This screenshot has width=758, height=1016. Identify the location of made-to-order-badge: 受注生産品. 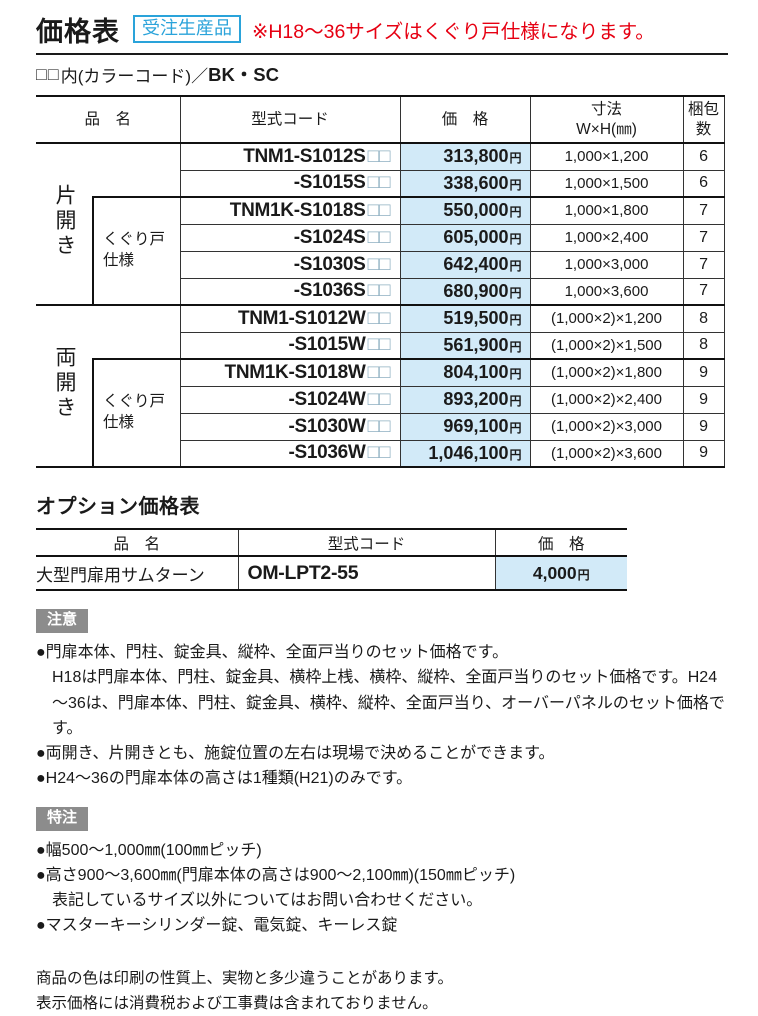
(187, 29).